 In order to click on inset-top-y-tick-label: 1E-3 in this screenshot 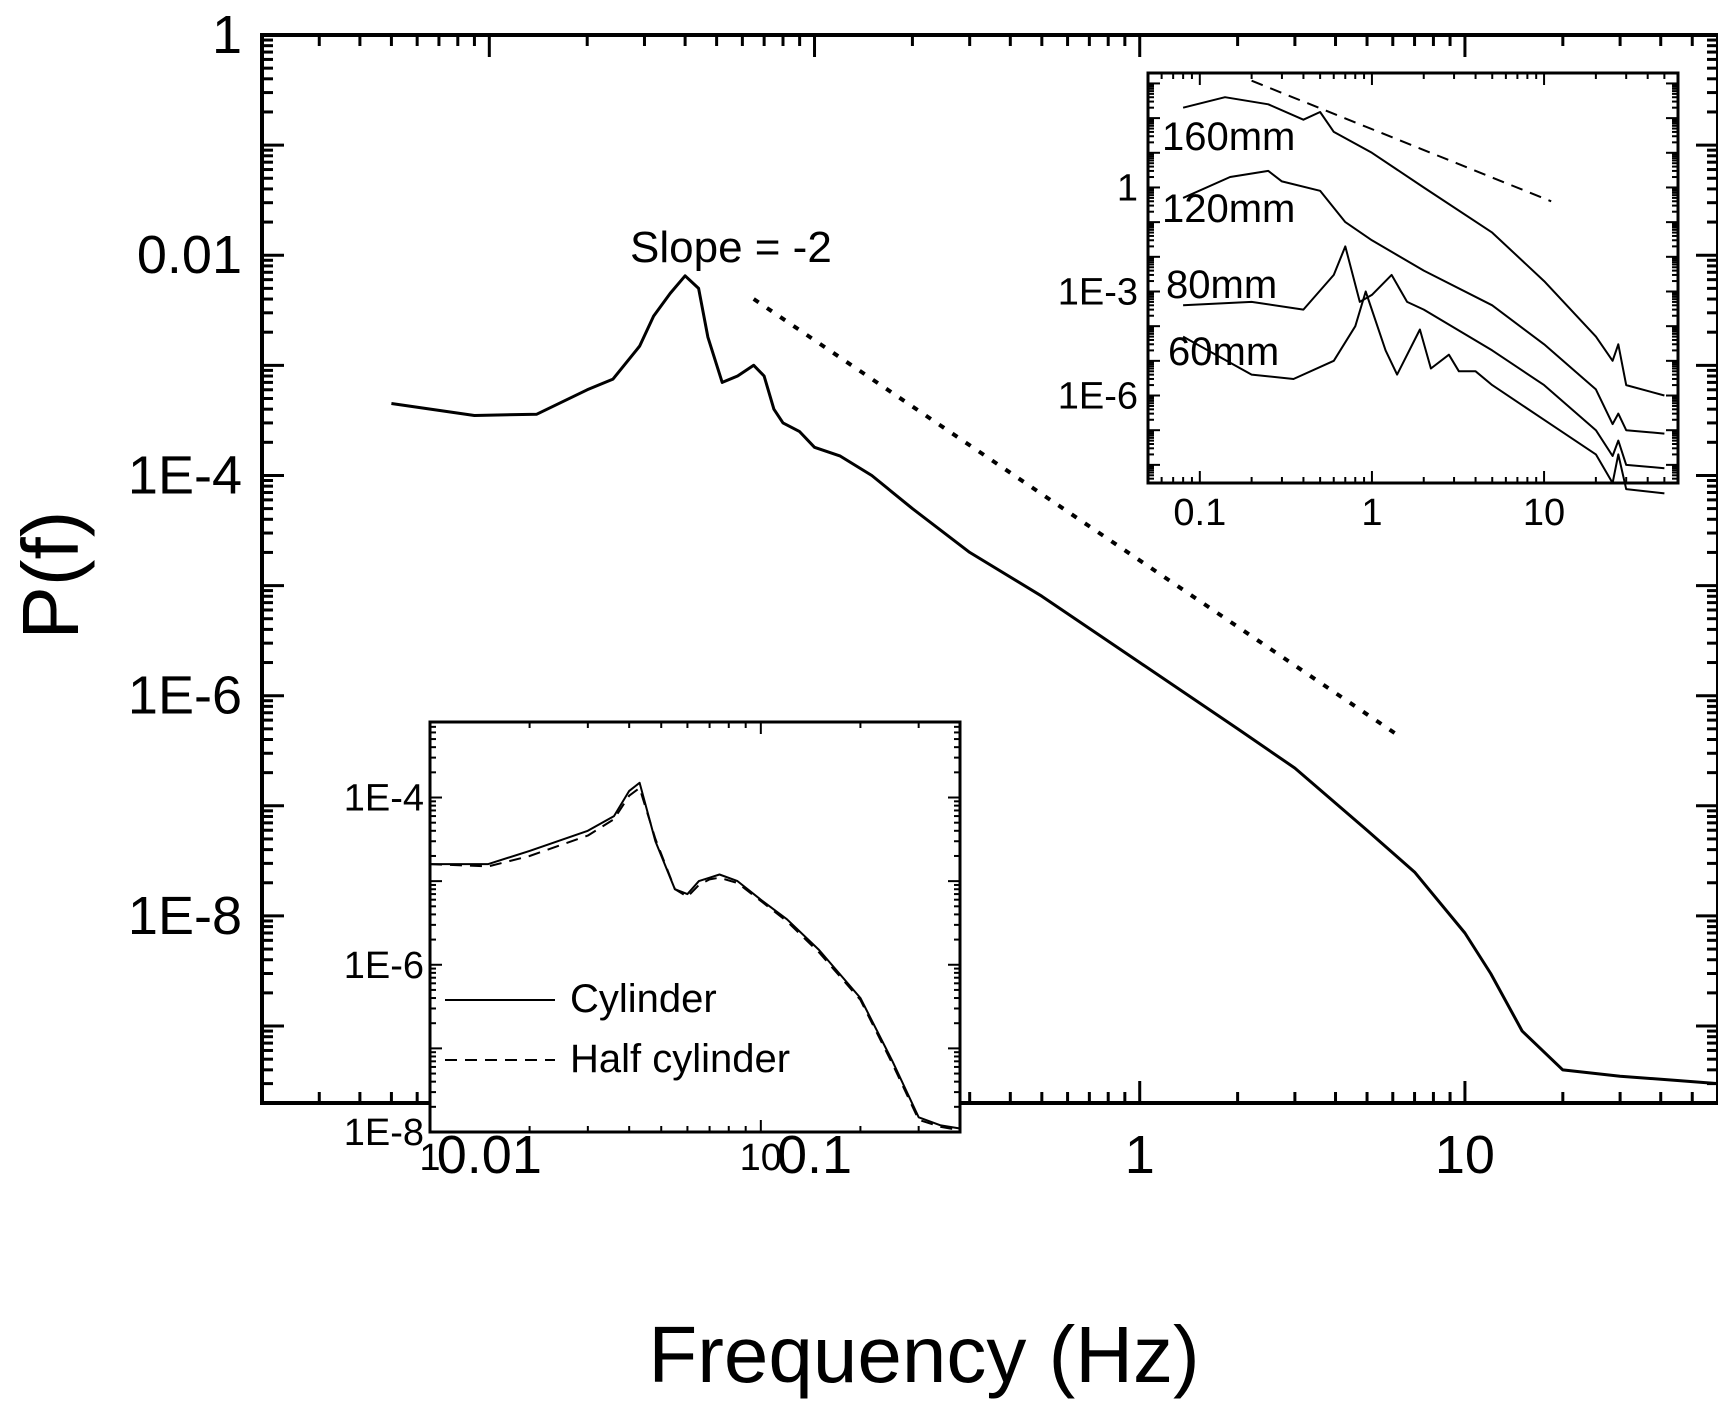, I will do `click(1098, 292)`.